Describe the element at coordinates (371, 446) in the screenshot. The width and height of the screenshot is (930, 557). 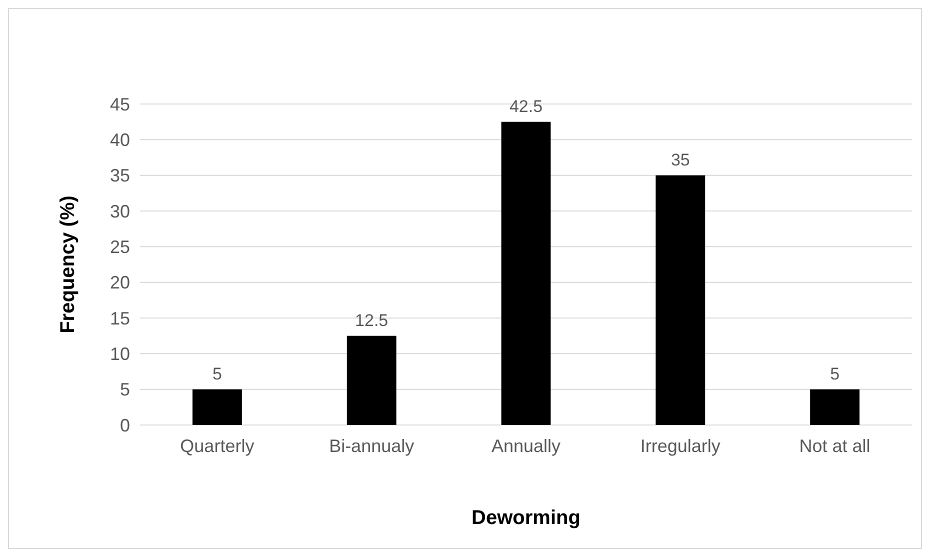
I see `x-tick-label: Bi-annualy` at that location.